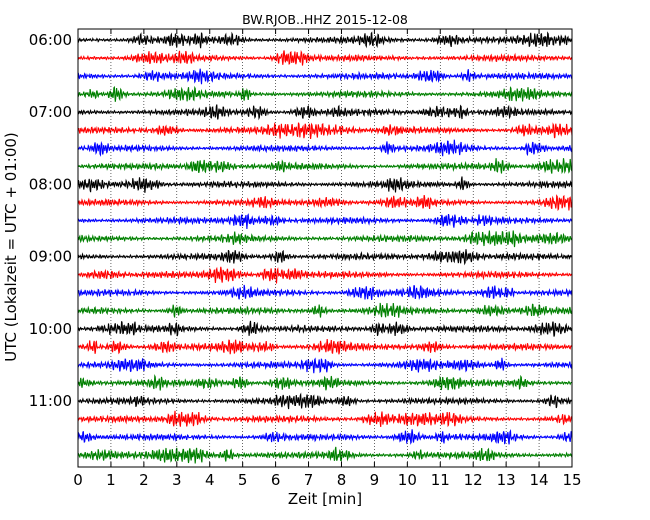 This screenshot has height=520, width=650. What do you see at coordinates (506, 480) in the screenshot?
I see `x-tick-label: 13` at bounding box center [506, 480].